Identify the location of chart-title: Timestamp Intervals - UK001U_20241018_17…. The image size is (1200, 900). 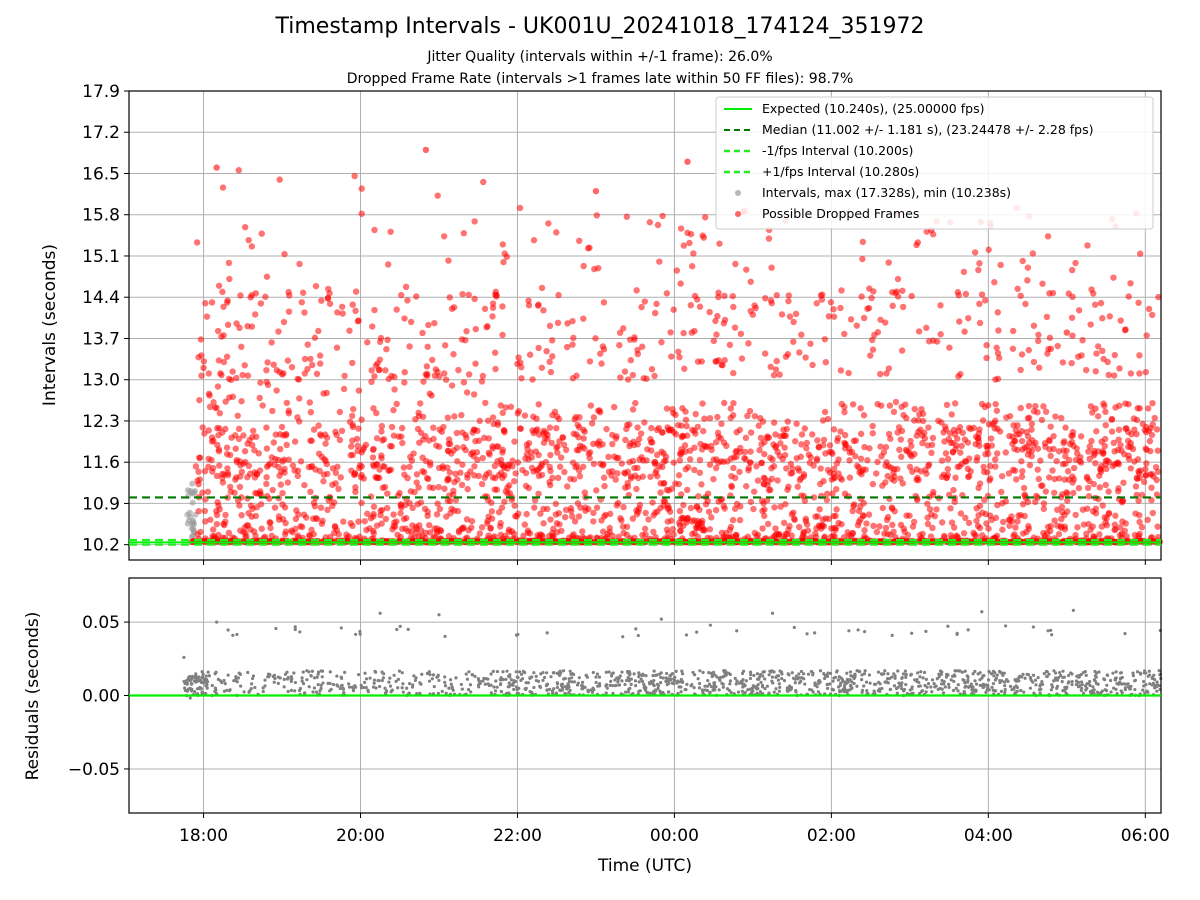
(600, 26).